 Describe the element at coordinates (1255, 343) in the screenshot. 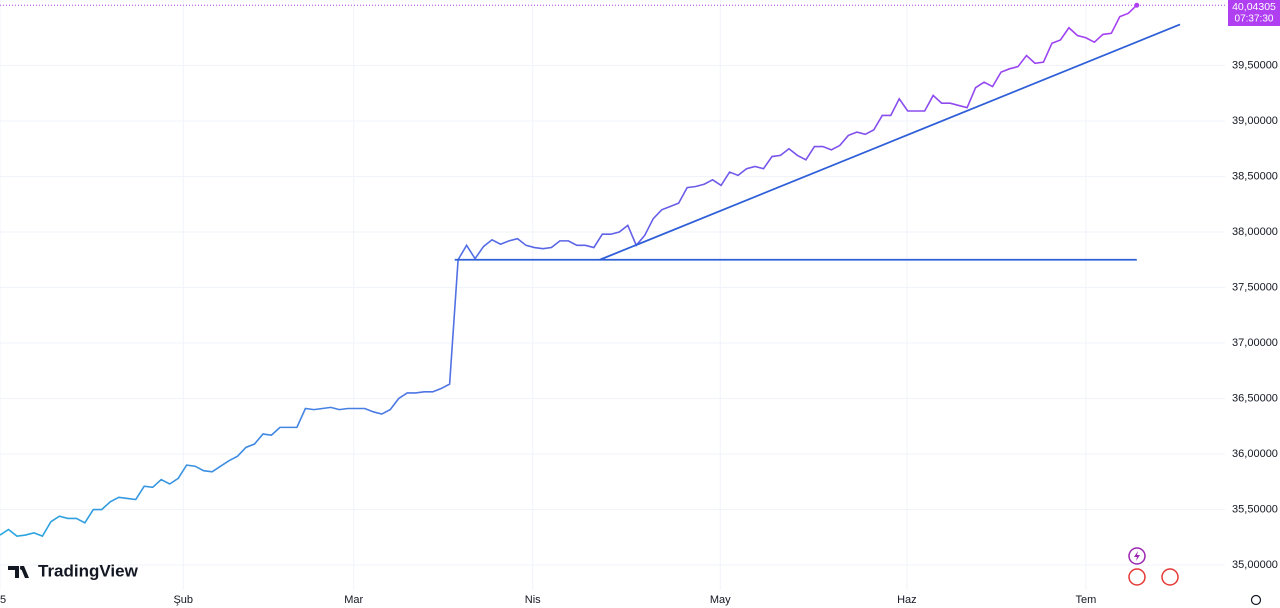

I see `y-tick-label: 37,00000` at that location.